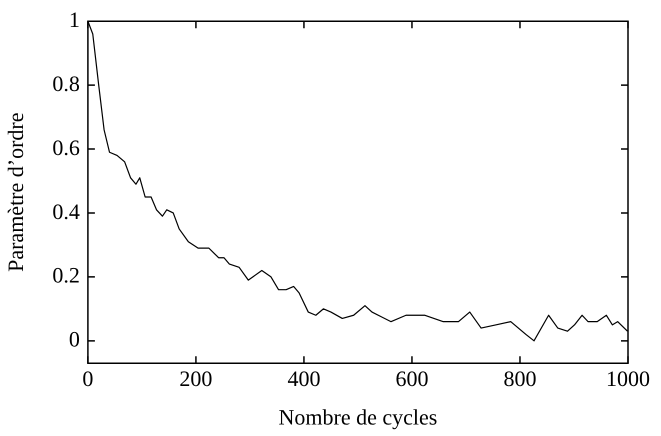 This screenshot has width=661, height=436. What do you see at coordinates (358, 417) in the screenshot?
I see `x-axis-title: Nombre de cycles` at bounding box center [358, 417].